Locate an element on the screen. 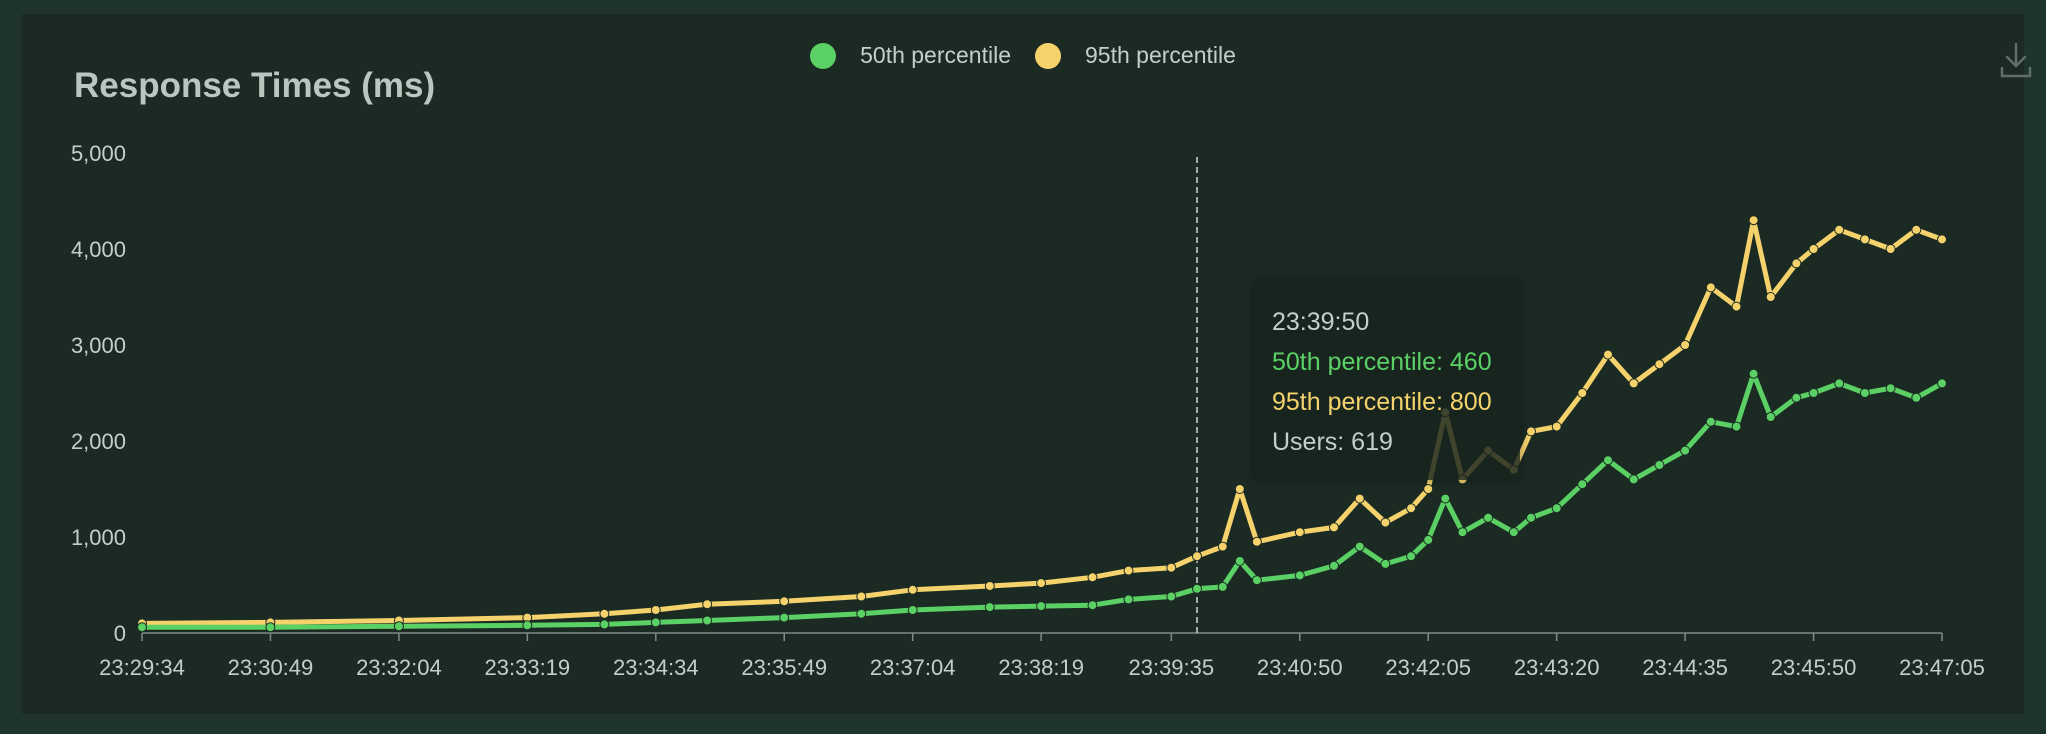  x-tick-label: 23:33:19 is located at coordinates (528, 667).